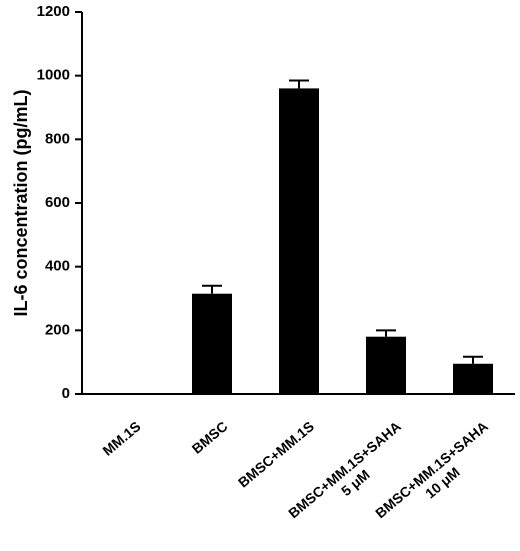 The image size is (520, 551). Describe the element at coordinates (57, 138) in the screenshot. I see `y-tick-label: 800` at that location.